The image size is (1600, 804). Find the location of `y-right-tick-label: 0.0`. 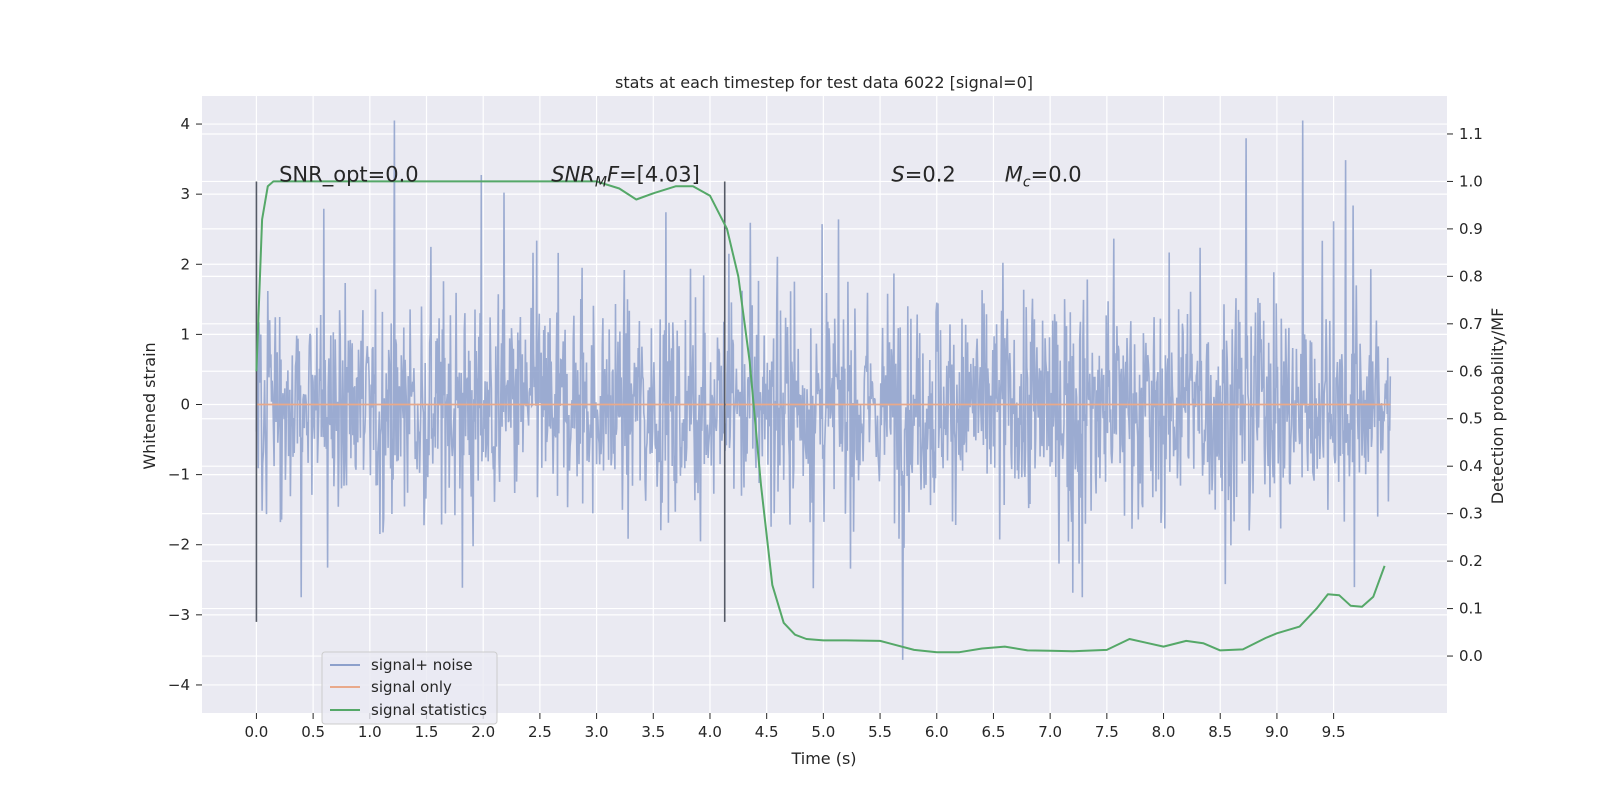

y-right-tick-label: 0.0 is located at coordinates (1471, 656).